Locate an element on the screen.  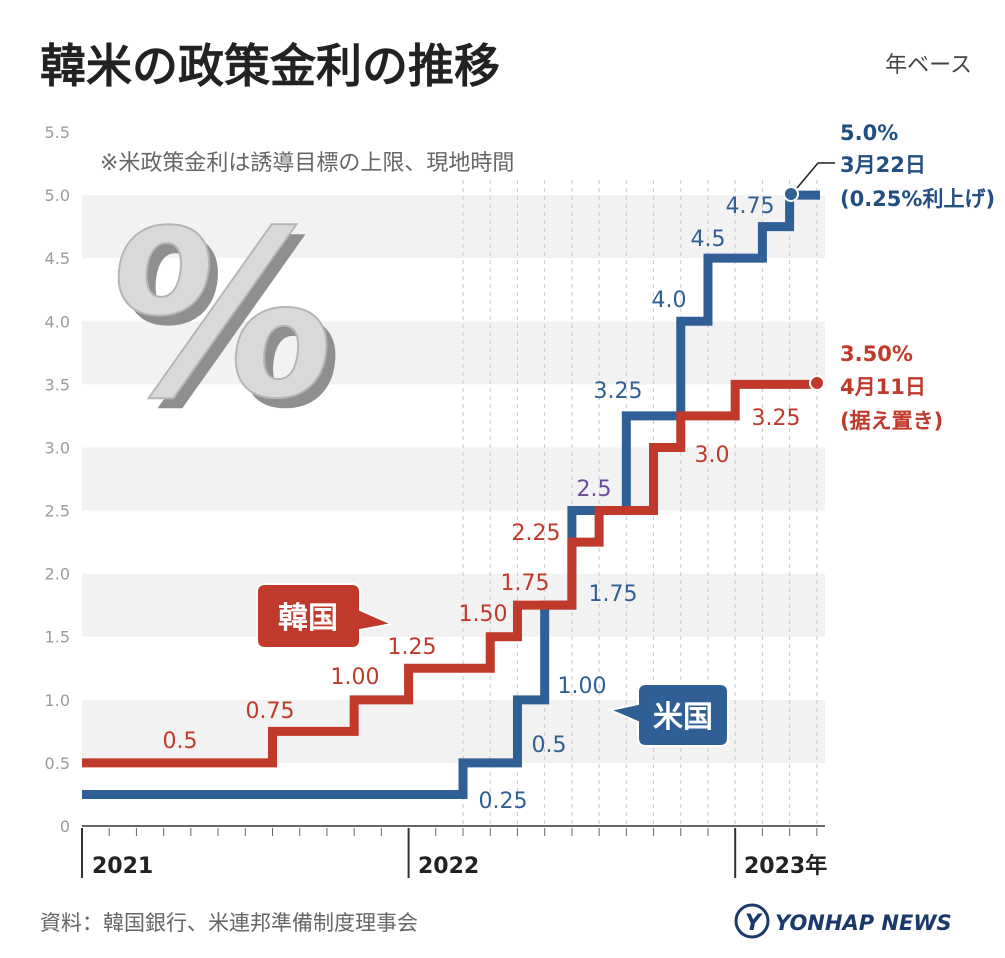
us-series-label-text: 米国 is located at coordinates (683, 717).